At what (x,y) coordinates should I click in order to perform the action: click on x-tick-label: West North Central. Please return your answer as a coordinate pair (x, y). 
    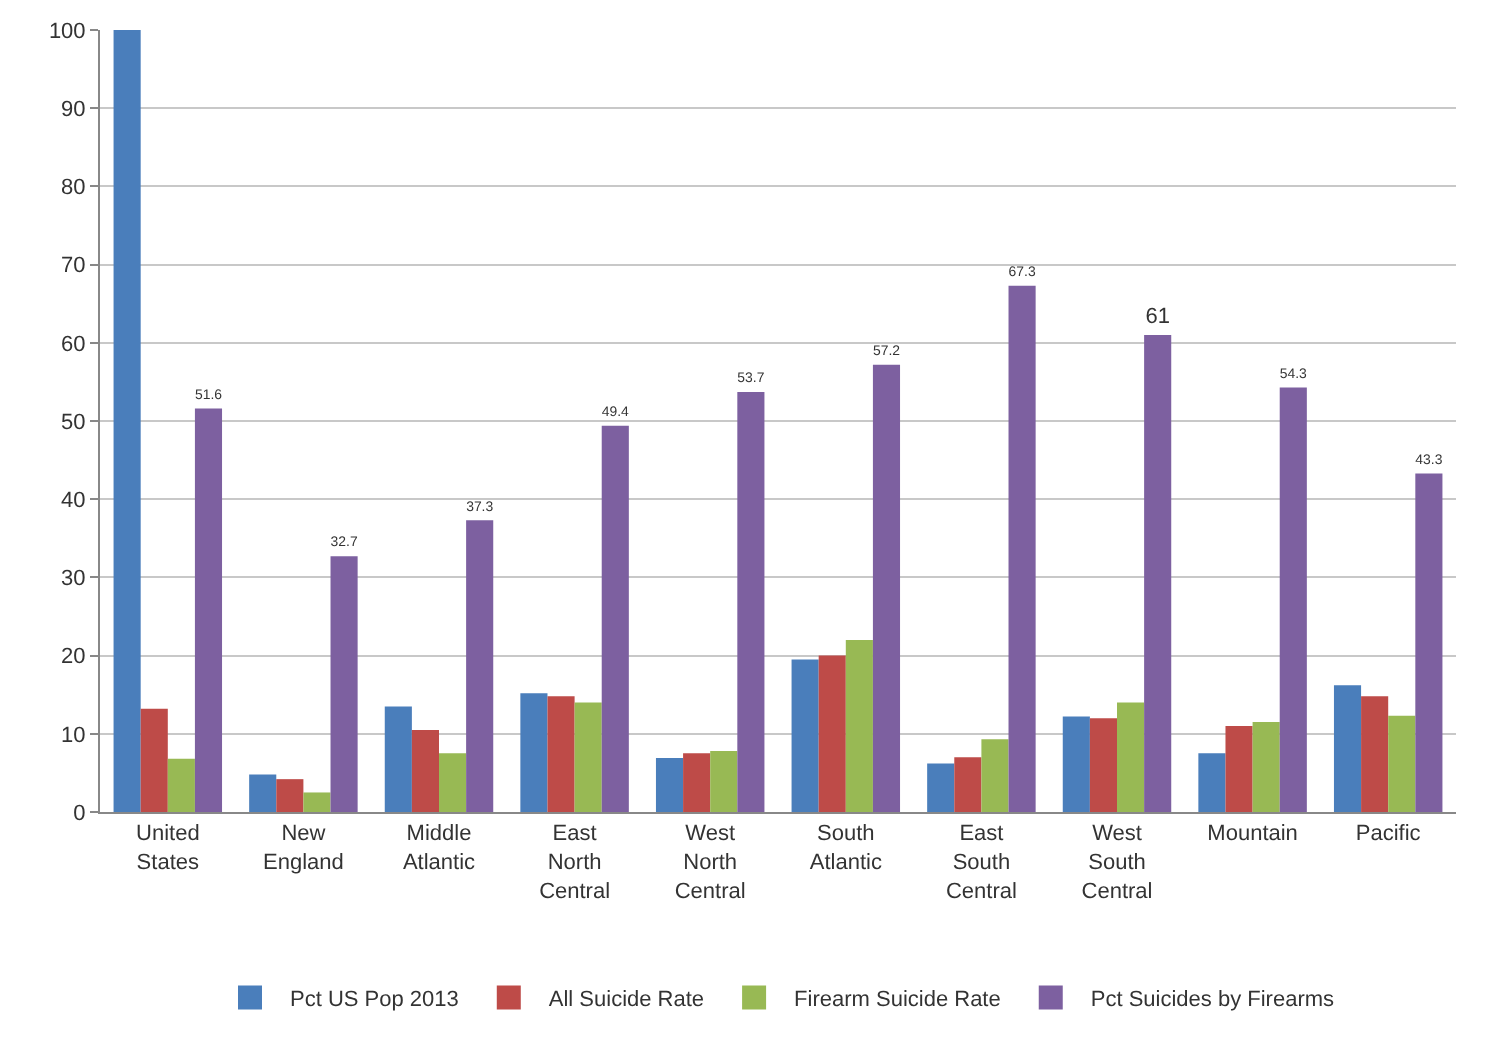
    Looking at the image, I should click on (710, 863).